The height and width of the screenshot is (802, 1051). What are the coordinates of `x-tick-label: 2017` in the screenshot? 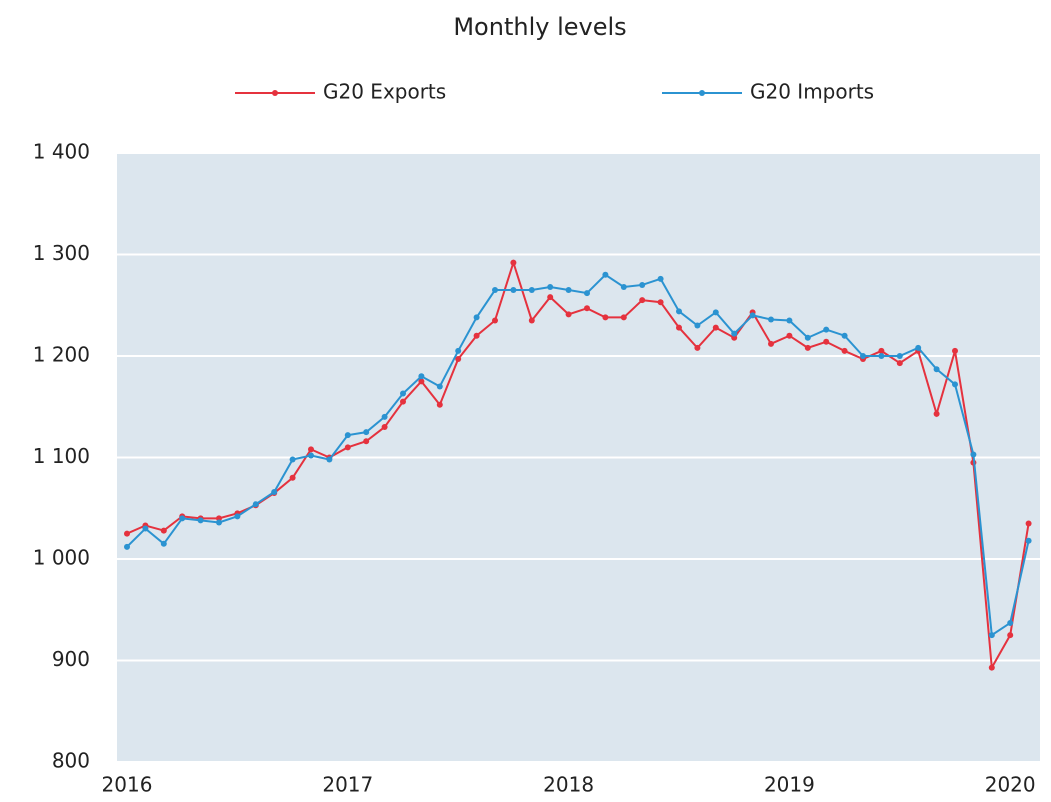 It's located at (347, 785).